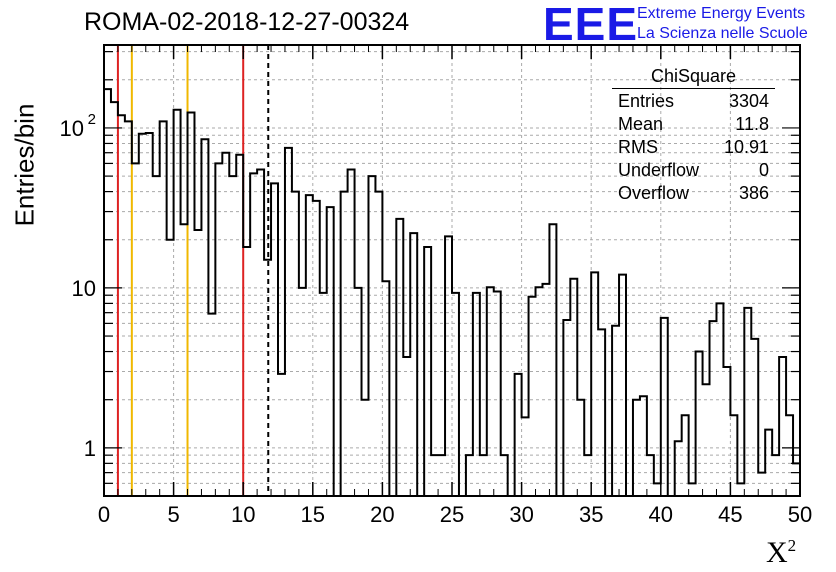 The image size is (836, 572). What do you see at coordinates (654, 193) in the screenshot?
I see `stat-label: Overflow` at bounding box center [654, 193].